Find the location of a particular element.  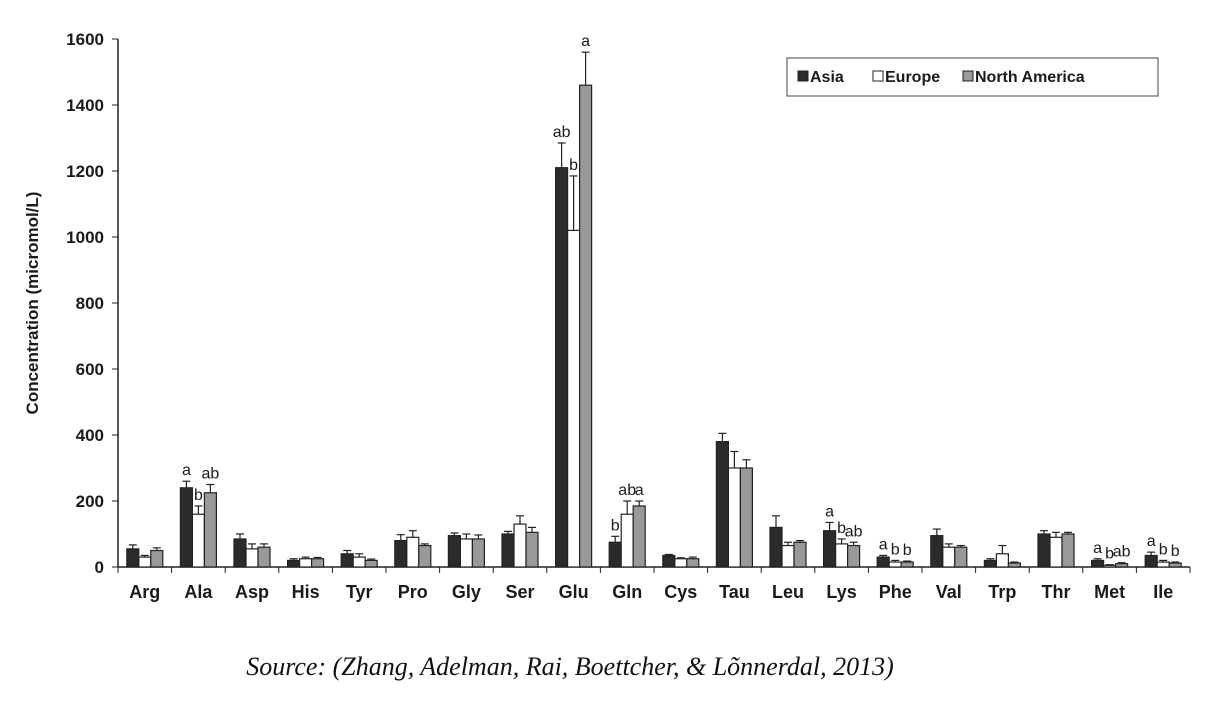

legend-label: Europe is located at coordinates (912, 77).